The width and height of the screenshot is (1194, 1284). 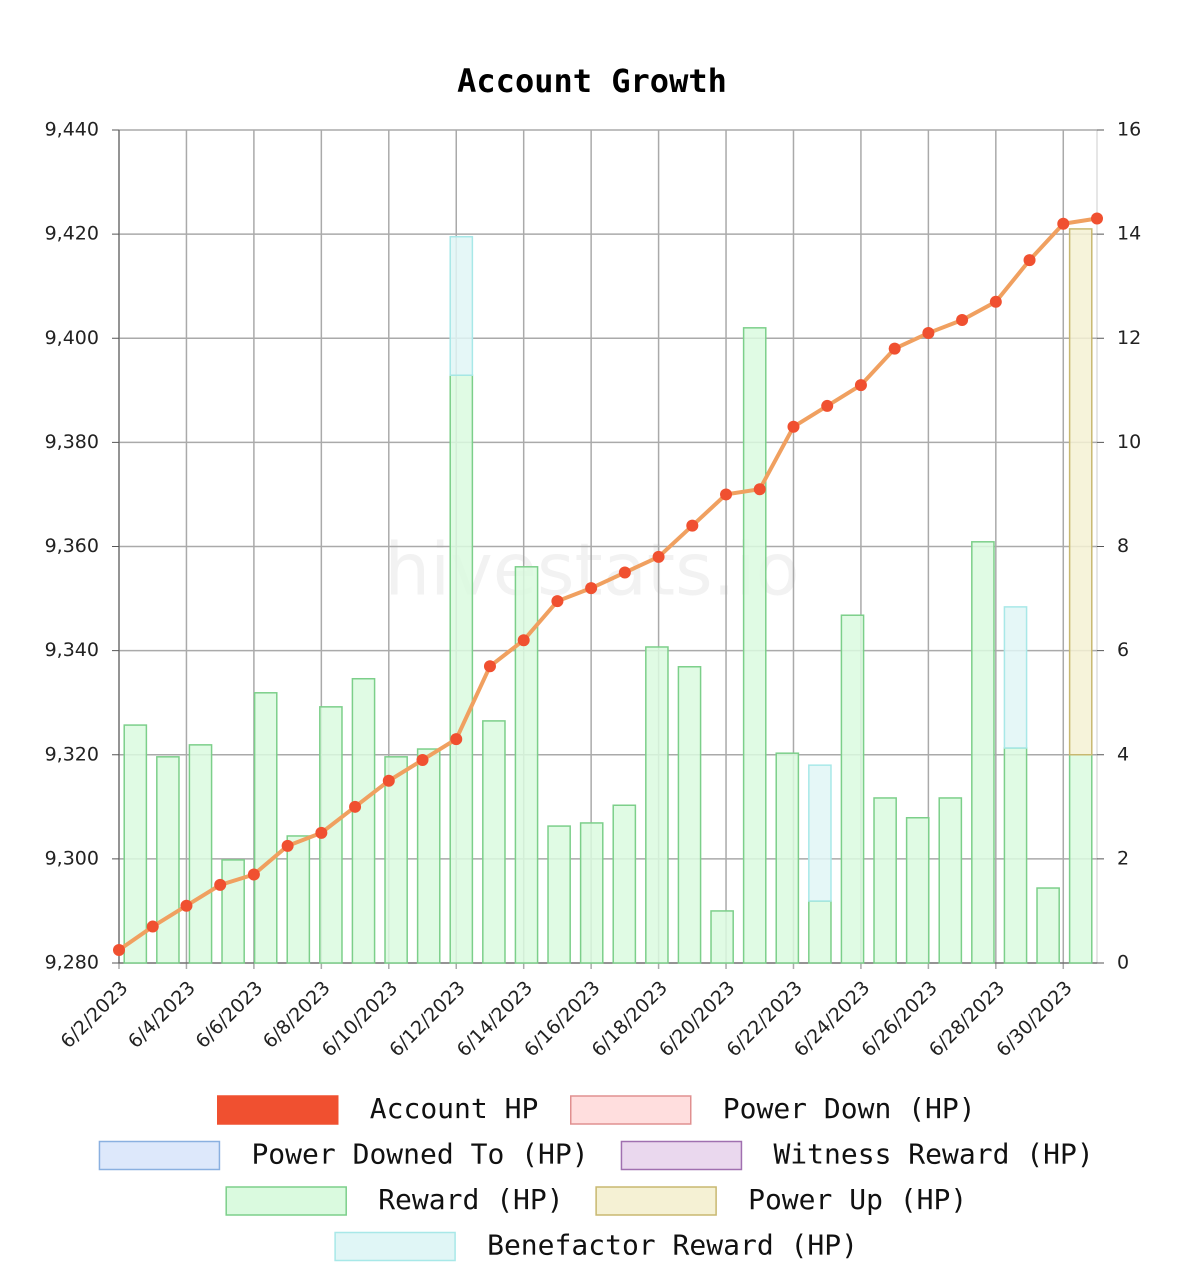 What do you see at coordinates (1129, 234) in the screenshot?
I see `y2-tick-label: 14` at bounding box center [1129, 234].